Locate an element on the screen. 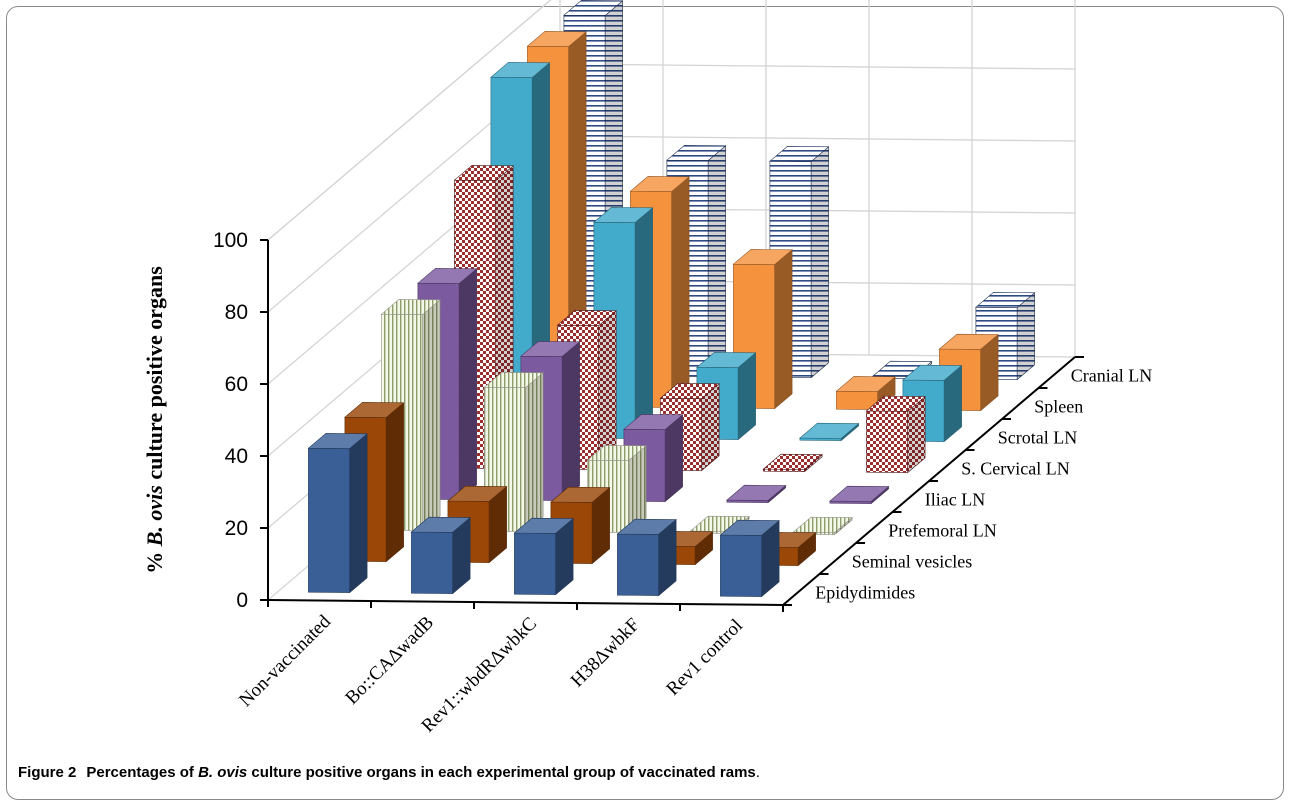 The image size is (1292, 808). category-label-2: Rev1::wbdRΔwbkC is located at coordinates (480, 675).